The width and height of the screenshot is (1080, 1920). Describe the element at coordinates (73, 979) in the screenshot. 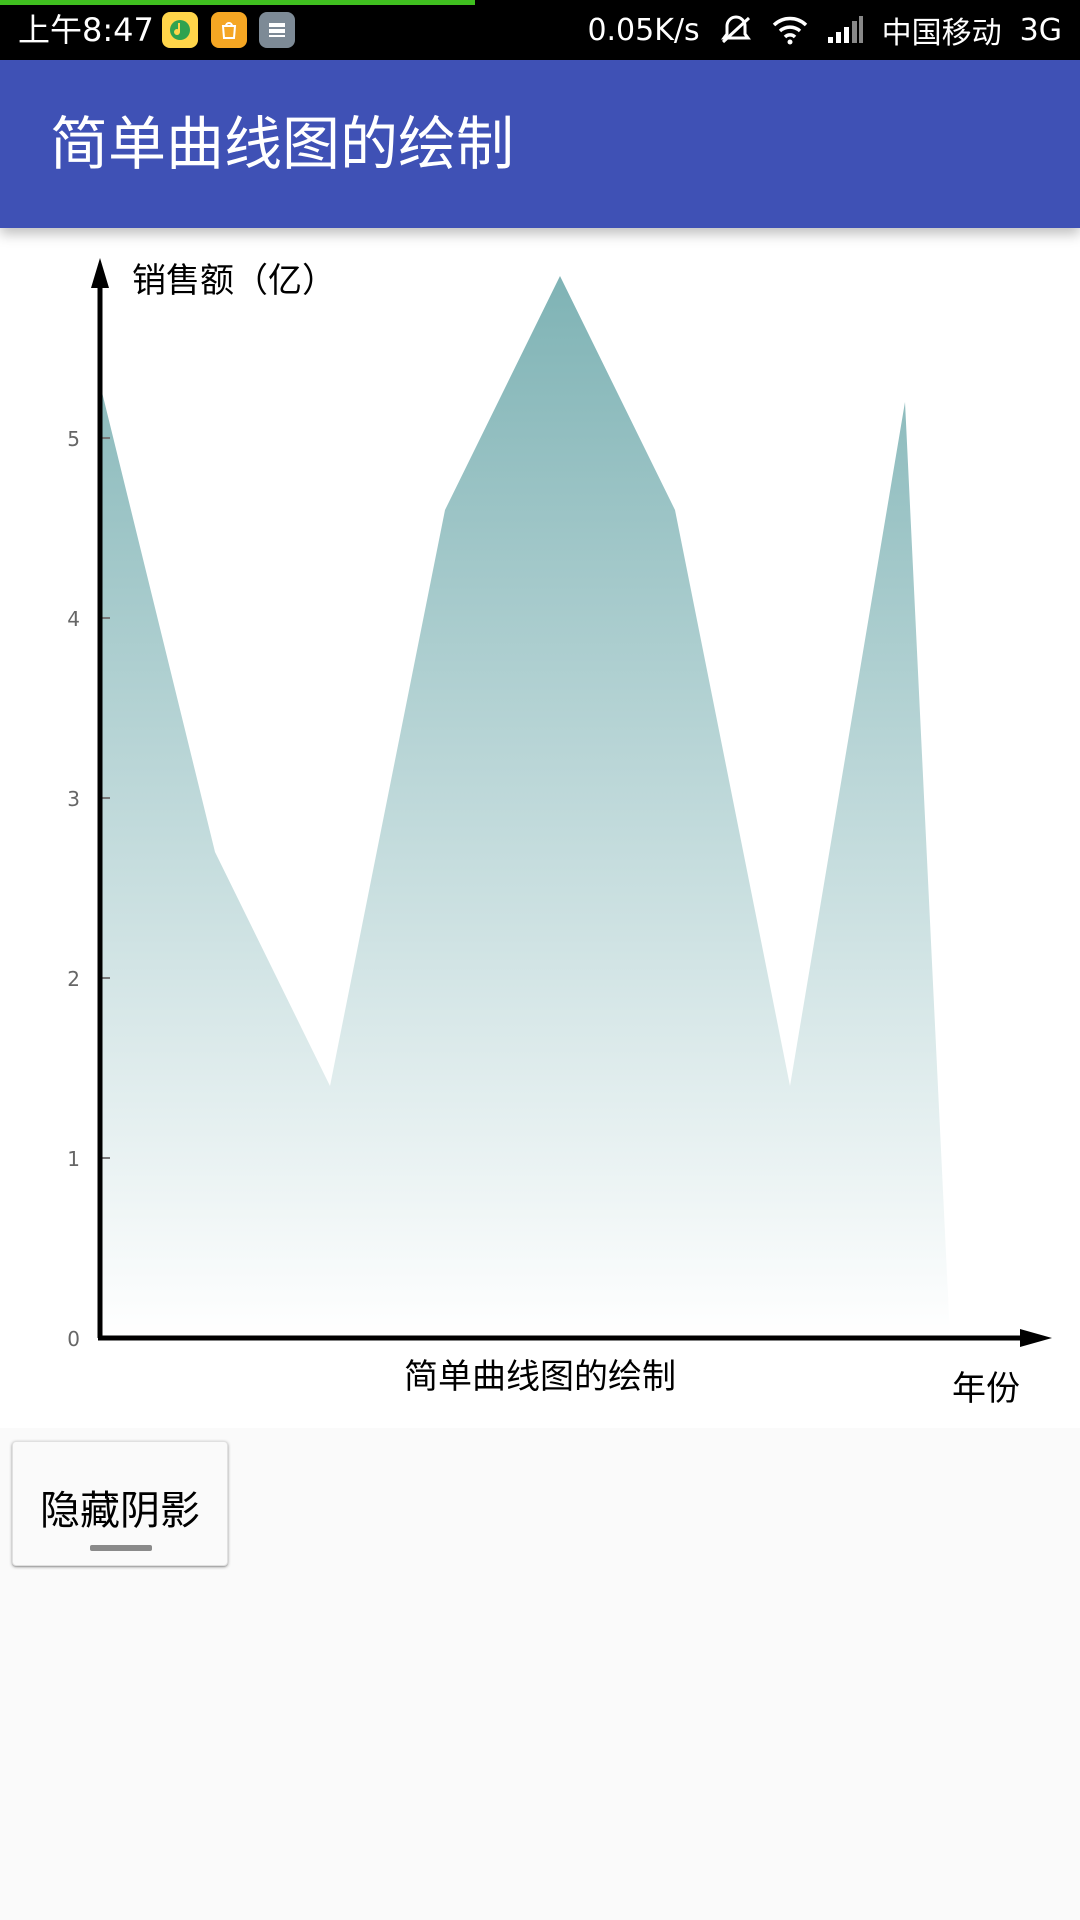

I see `y-tick-label: 2` at that location.